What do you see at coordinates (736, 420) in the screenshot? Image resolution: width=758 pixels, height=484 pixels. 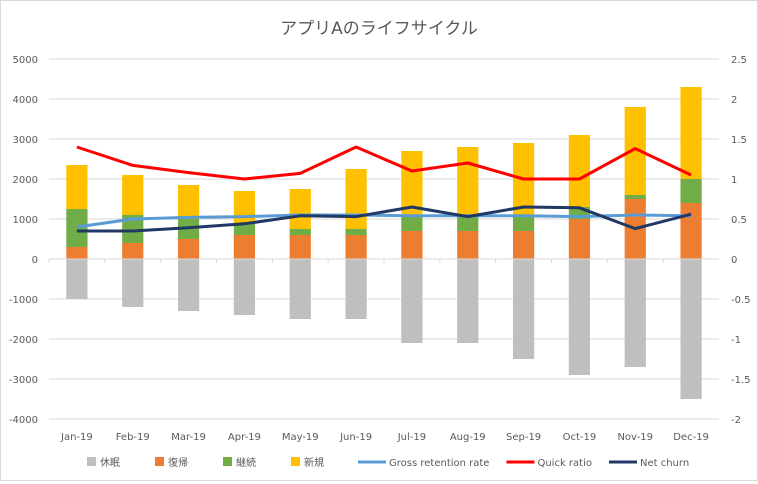 I see `y2-tick-label: -2` at bounding box center [736, 420].